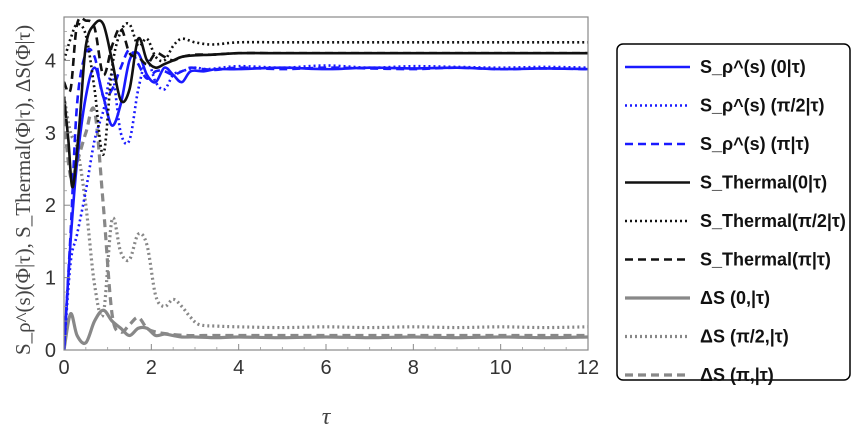  Describe the element at coordinates (57, 196) in the screenshot. I see `y-ticks: 0 1 2 3 4` at that location.